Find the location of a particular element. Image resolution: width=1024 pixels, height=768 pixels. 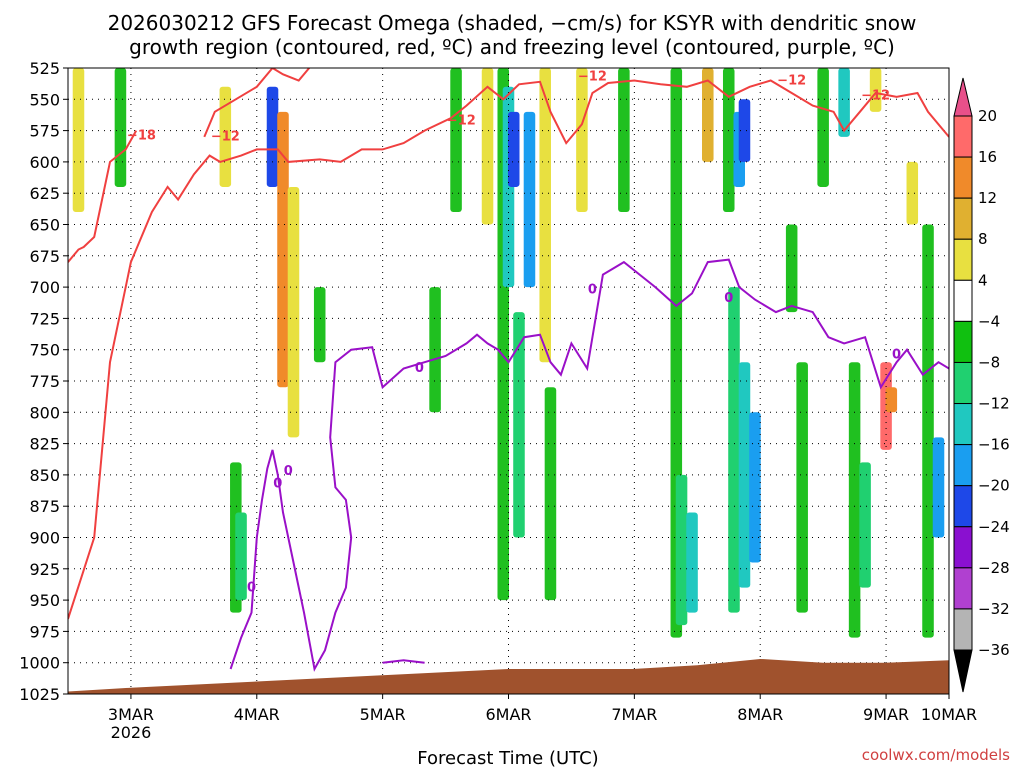

ytick-label-900: 900 is located at coordinates (44, 538).